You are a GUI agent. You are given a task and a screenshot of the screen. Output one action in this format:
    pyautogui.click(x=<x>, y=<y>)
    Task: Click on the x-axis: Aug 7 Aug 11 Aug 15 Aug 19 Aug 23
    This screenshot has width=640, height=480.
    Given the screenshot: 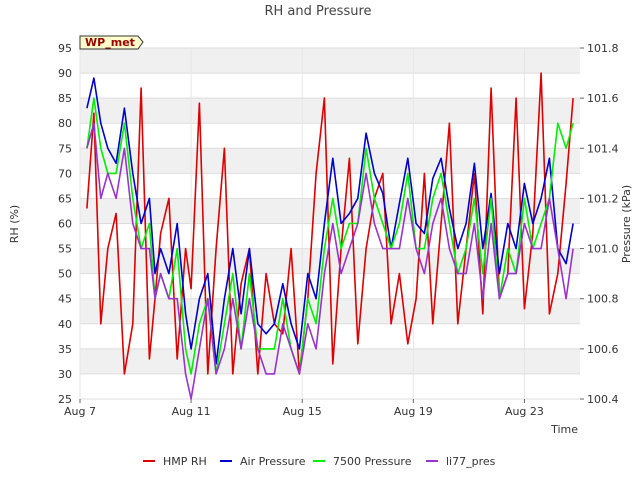 What is the action you would take?
    pyautogui.click(x=304, y=408)
    